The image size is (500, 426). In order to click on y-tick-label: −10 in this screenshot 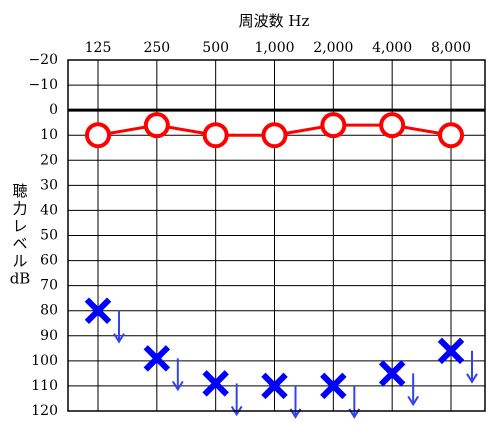, I will do `click(43, 85)`.